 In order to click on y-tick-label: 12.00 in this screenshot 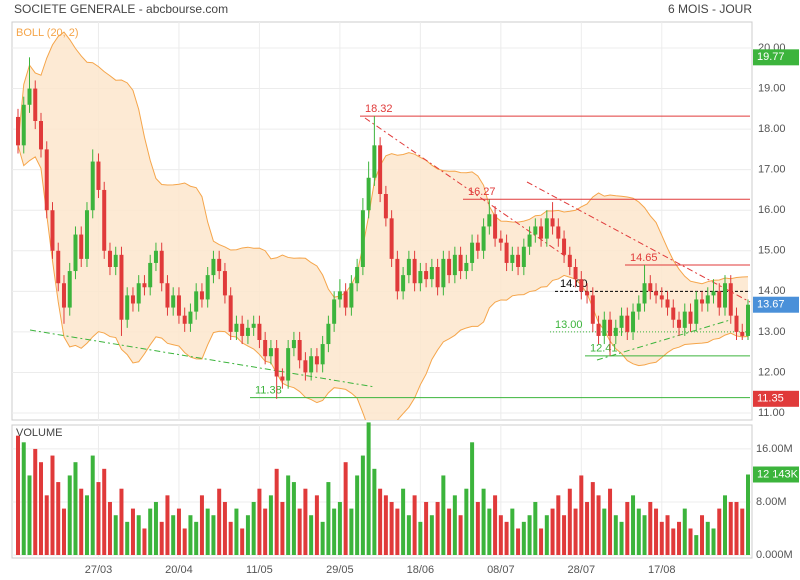, I will do `click(772, 372)`.